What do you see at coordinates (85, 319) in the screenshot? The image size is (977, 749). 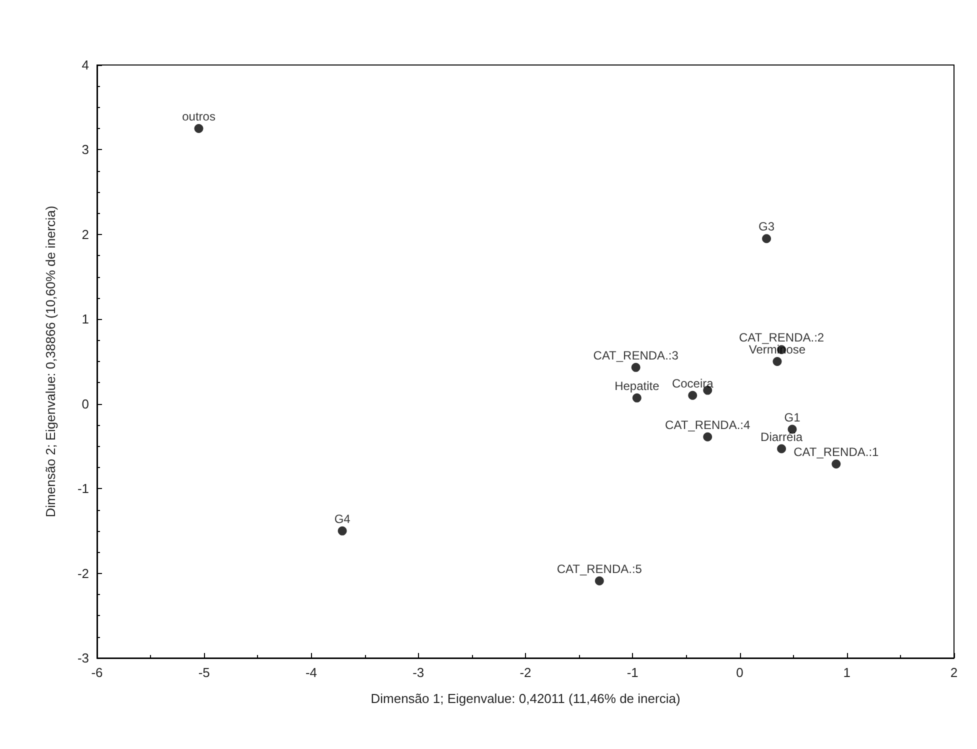 I see `y-tick-label: 1` at bounding box center [85, 319].